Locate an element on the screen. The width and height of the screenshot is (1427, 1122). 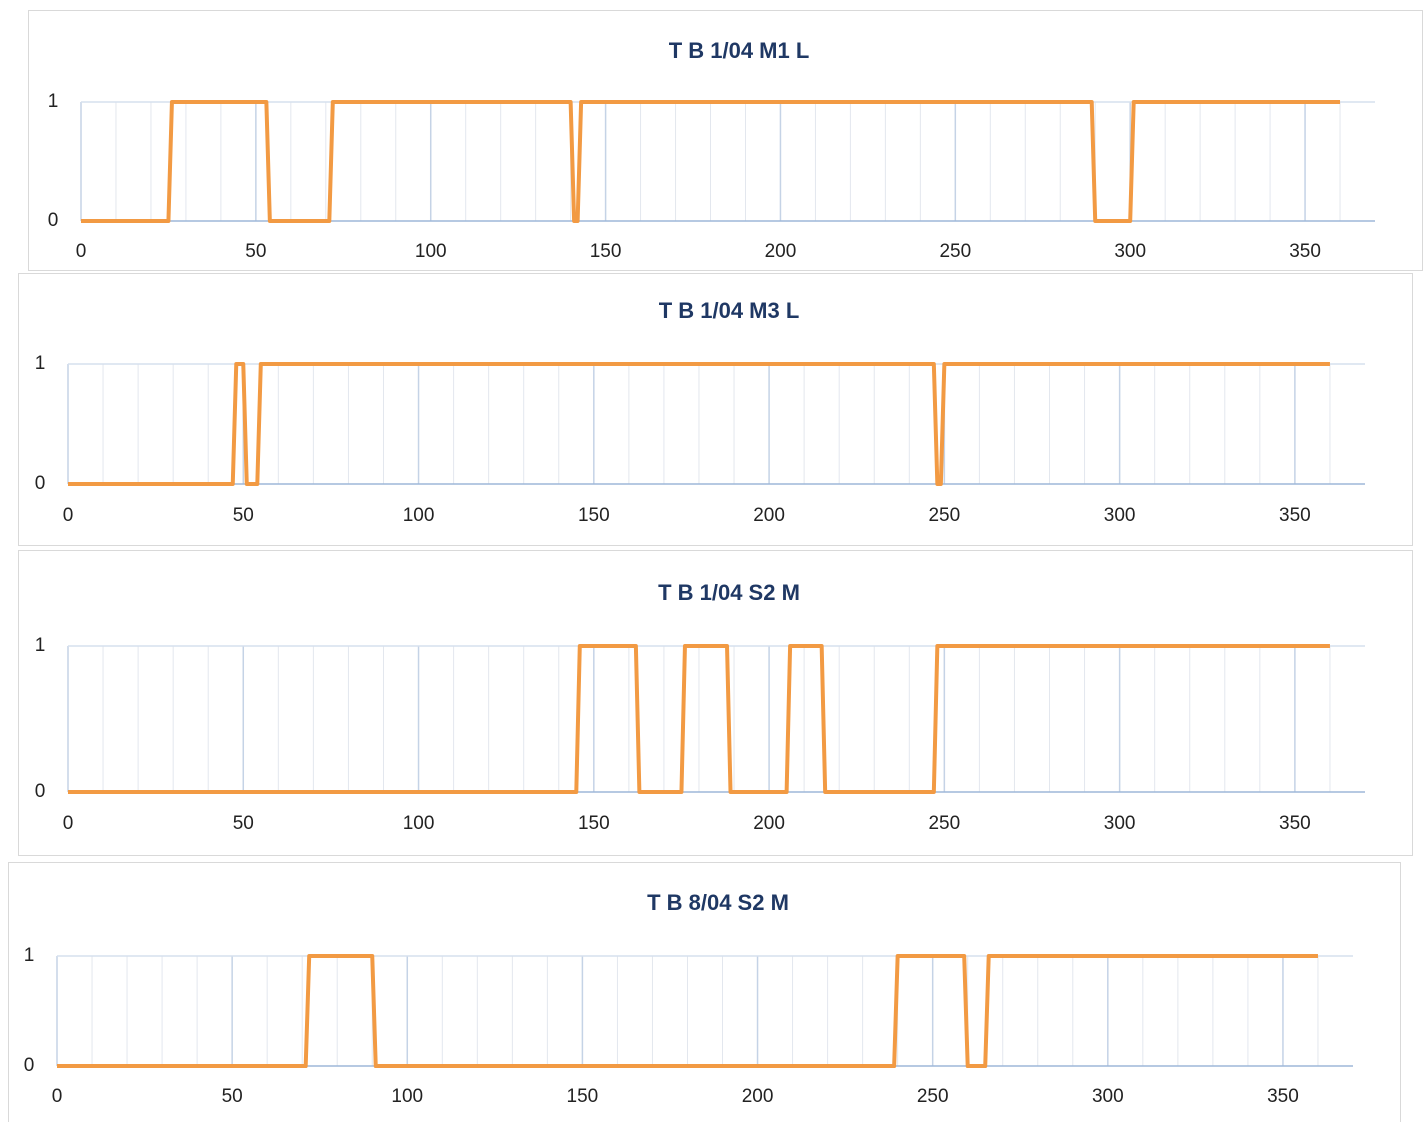
chart-title: T B 1/04 S2 M is located at coordinates (729, 592).